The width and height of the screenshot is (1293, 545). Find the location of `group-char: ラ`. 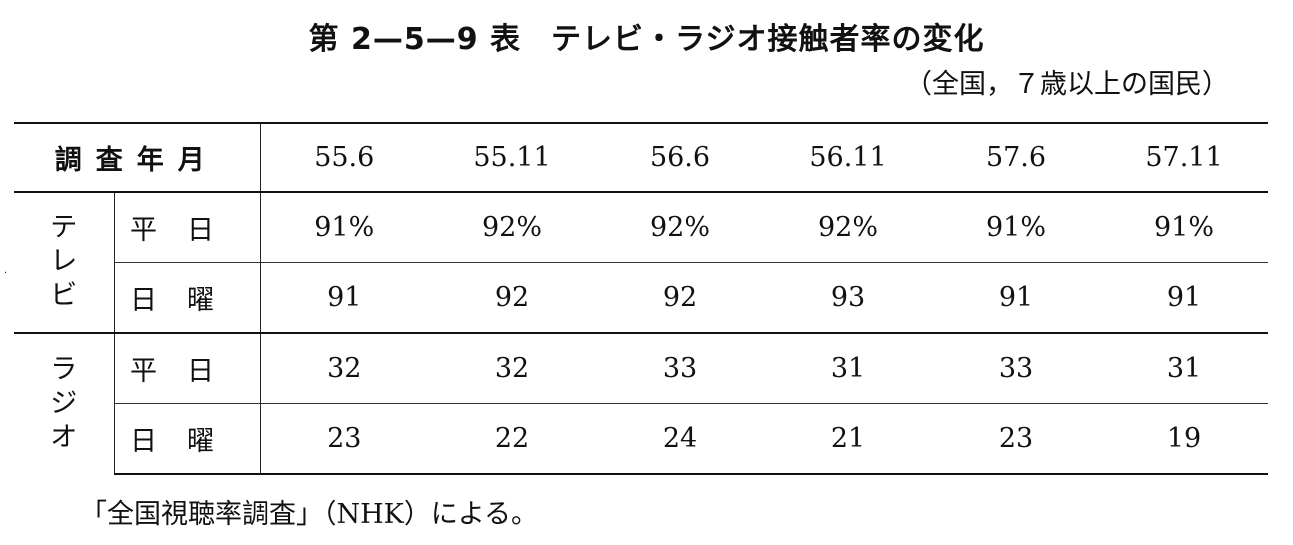

group-char: ラ is located at coordinates (64, 369).